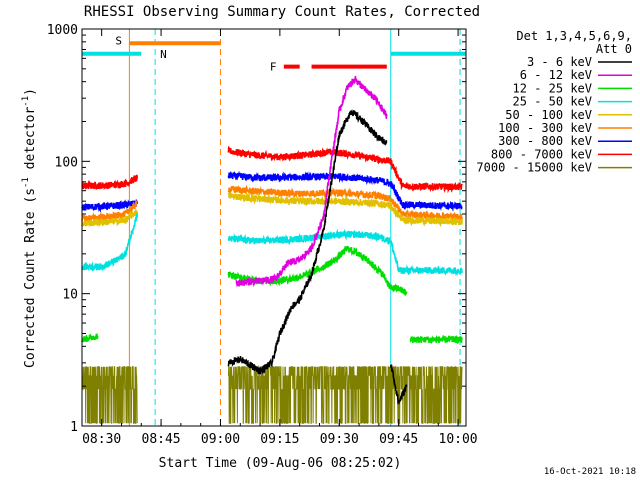  What do you see at coordinates (30, 142) in the screenshot?
I see `y-axis-label-mid: detector` at bounding box center [30, 142].